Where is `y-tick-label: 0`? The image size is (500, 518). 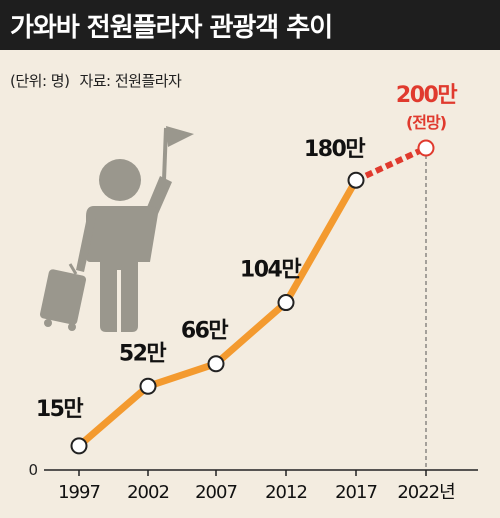
y-tick-label: 0 is located at coordinates (33, 470).